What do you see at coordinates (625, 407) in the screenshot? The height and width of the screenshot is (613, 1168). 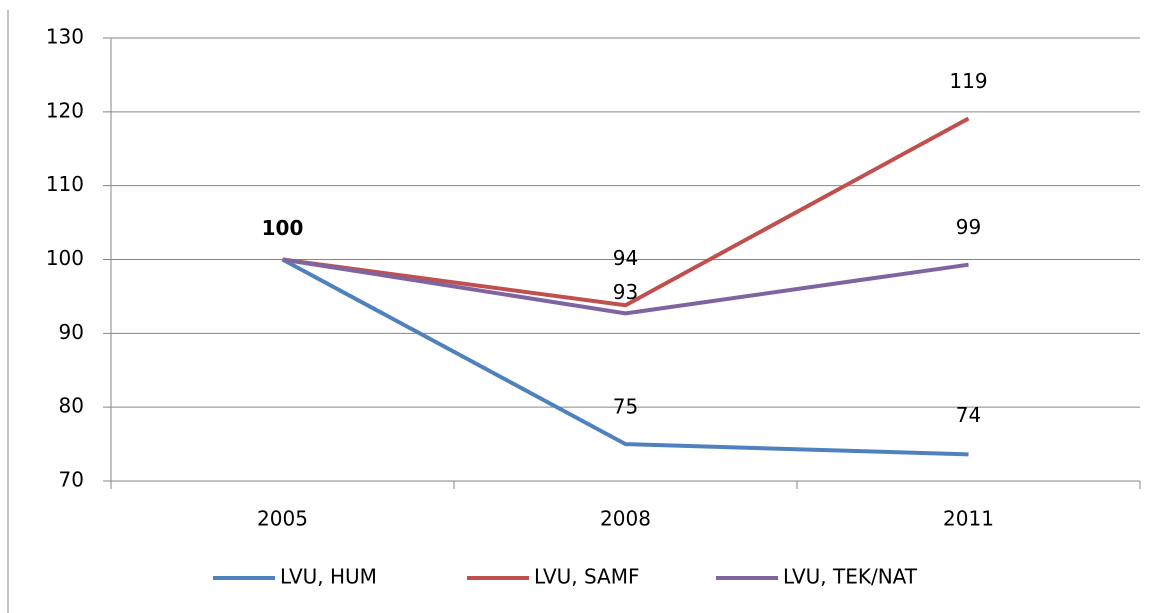 I see `data-label: 75` at bounding box center [625, 407].